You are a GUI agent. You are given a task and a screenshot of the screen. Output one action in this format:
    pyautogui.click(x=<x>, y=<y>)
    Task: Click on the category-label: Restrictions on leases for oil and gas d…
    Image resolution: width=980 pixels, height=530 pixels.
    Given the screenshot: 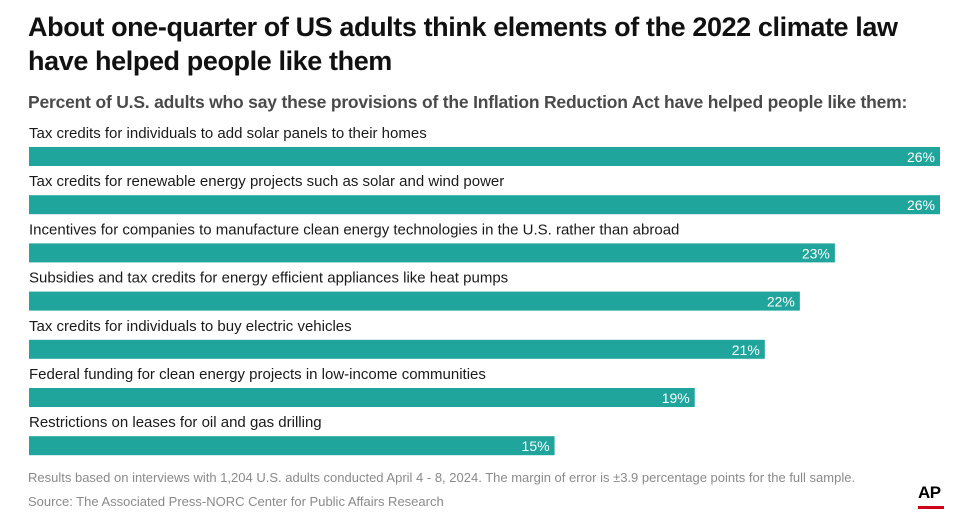 What is the action you would take?
    pyautogui.click(x=175, y=422)
    